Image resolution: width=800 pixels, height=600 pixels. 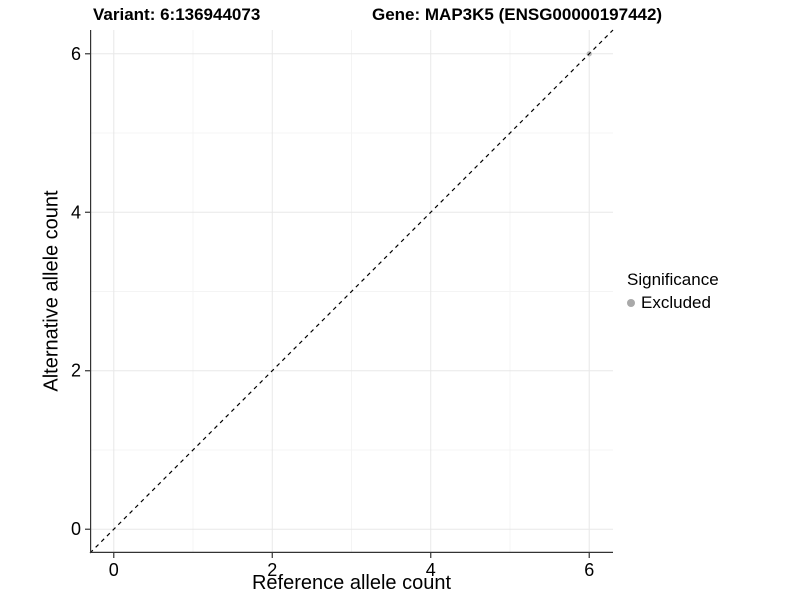 I want to click on x-tick-label: 4, so click(x=431, y=570).